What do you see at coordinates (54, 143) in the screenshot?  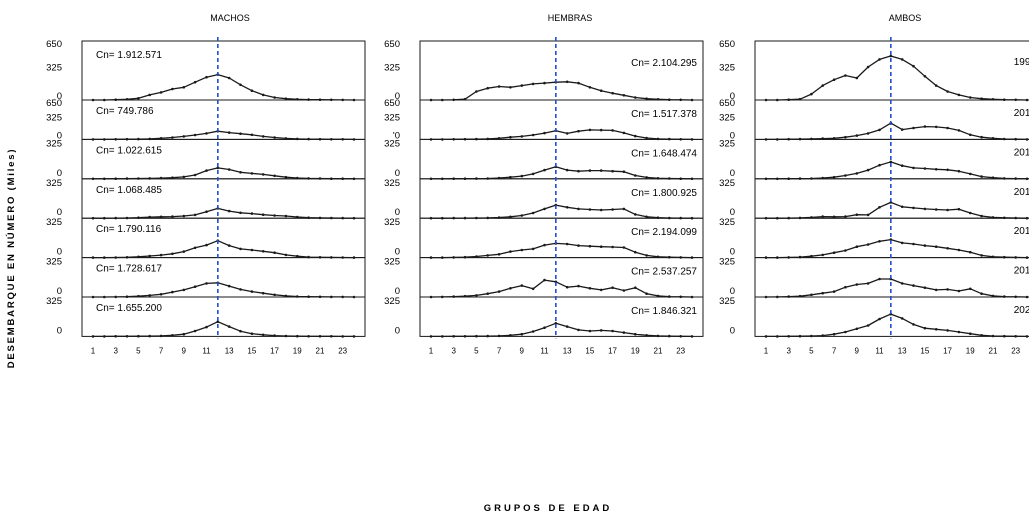 I see `y-tick-c0-p2-0: 325` at bounding box center [54, 143].